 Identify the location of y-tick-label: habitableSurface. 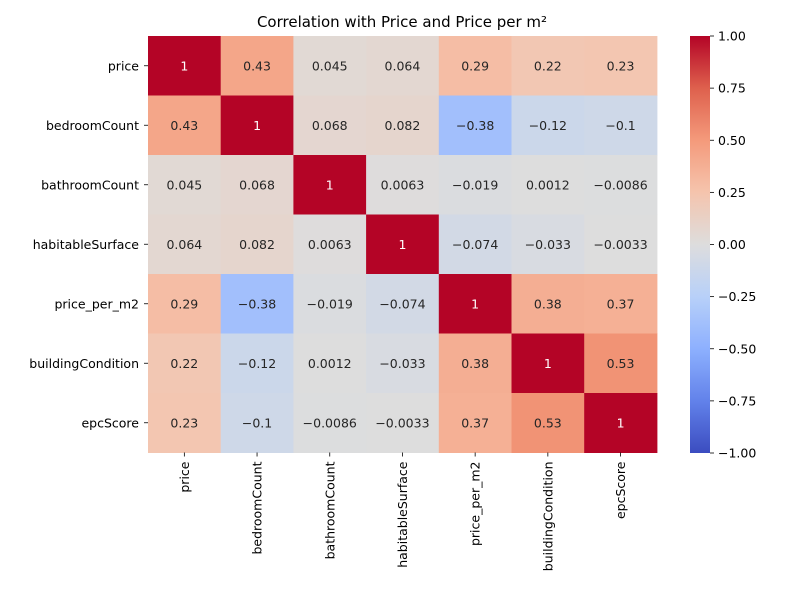
(86, 244).